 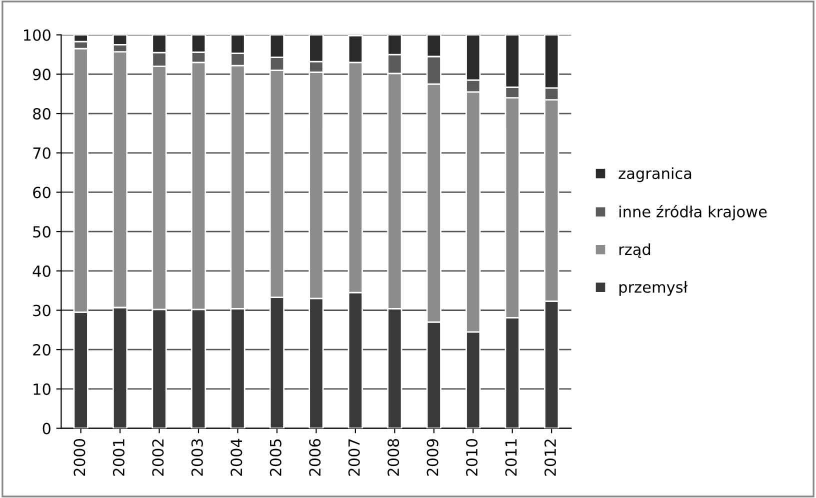 What do you see at coordinates (197, 457) in the screenshot?
I see `x-tick-label: 2003` at bounding box center [197, 457].